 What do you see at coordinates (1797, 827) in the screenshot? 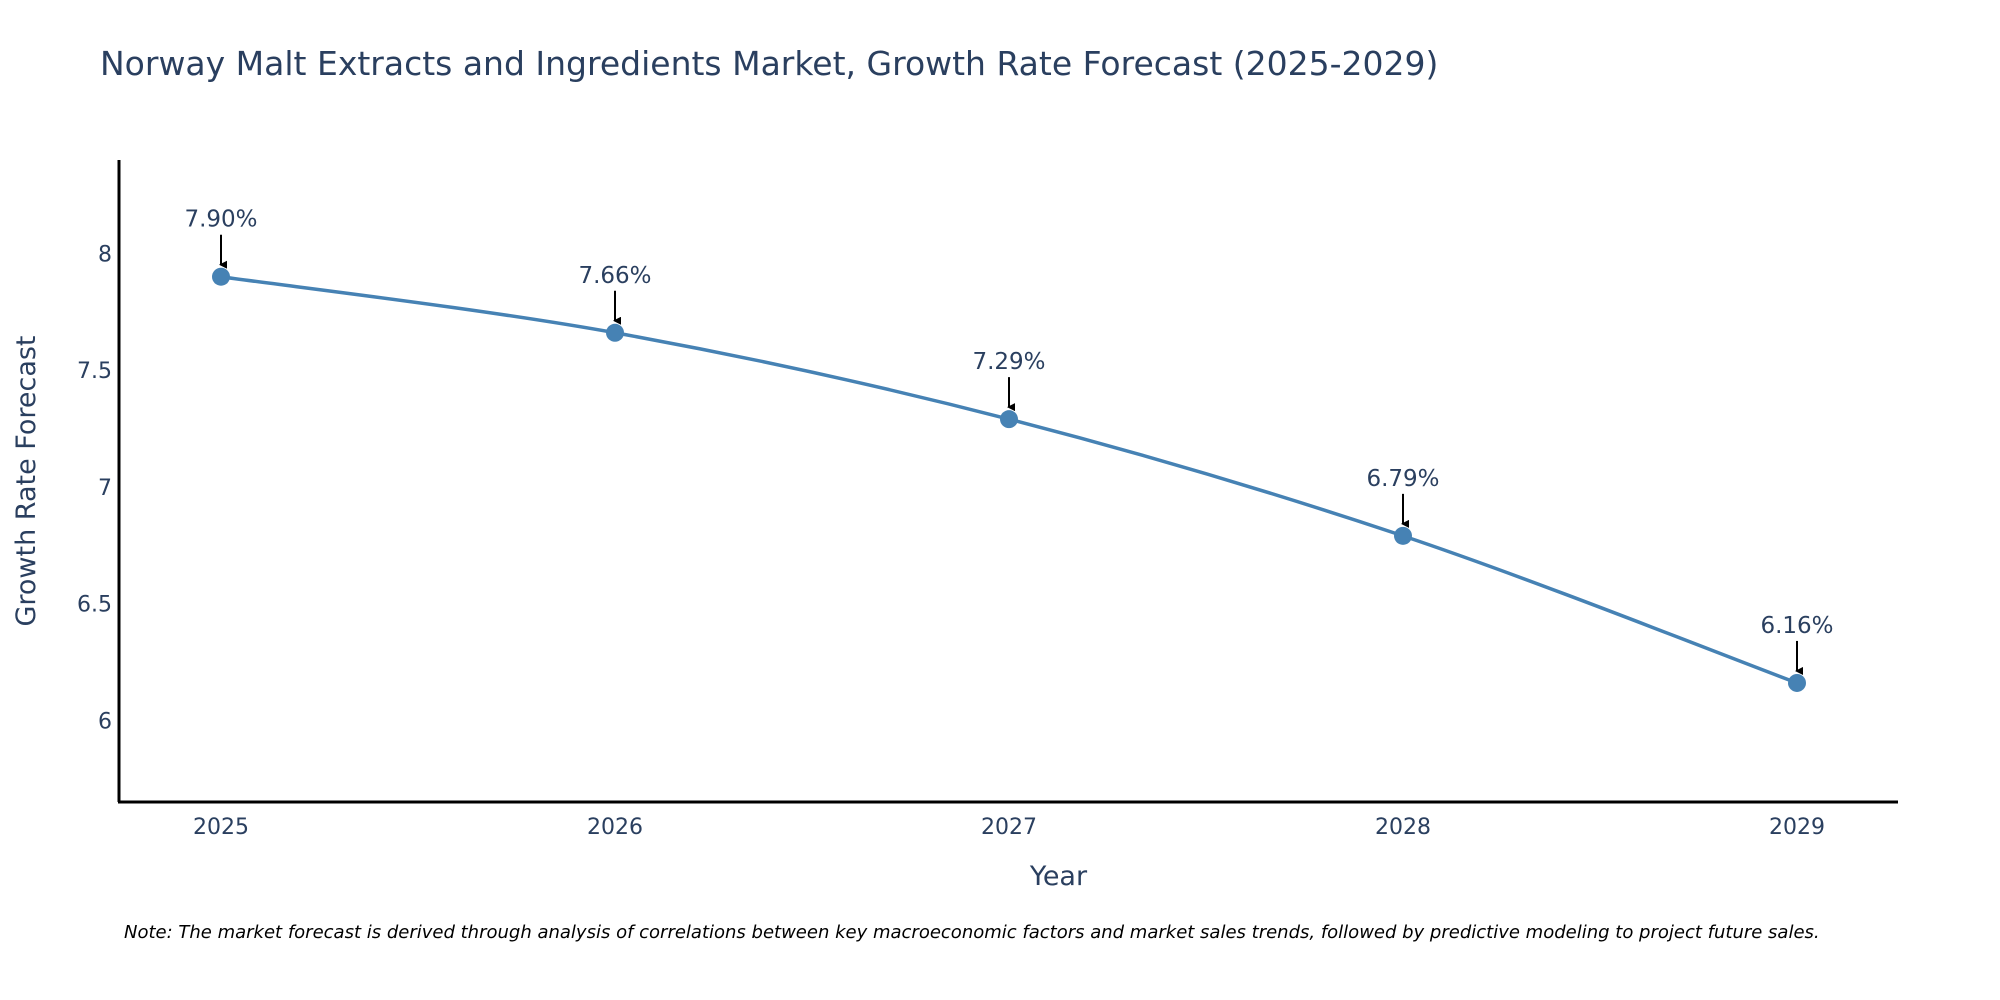
I see `x-tick-label: 2029` at bounding box center [1797, 827].